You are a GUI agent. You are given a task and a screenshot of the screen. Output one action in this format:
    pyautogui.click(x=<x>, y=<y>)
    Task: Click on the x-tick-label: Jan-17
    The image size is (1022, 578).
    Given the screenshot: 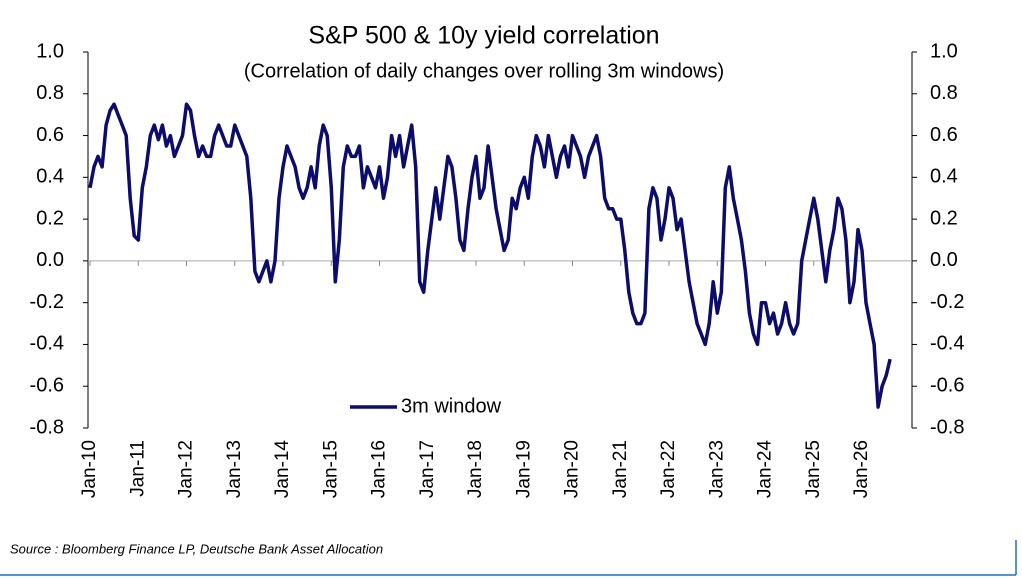 What is the action you would take?
    pyautogui.click(x=427, y=469)
    